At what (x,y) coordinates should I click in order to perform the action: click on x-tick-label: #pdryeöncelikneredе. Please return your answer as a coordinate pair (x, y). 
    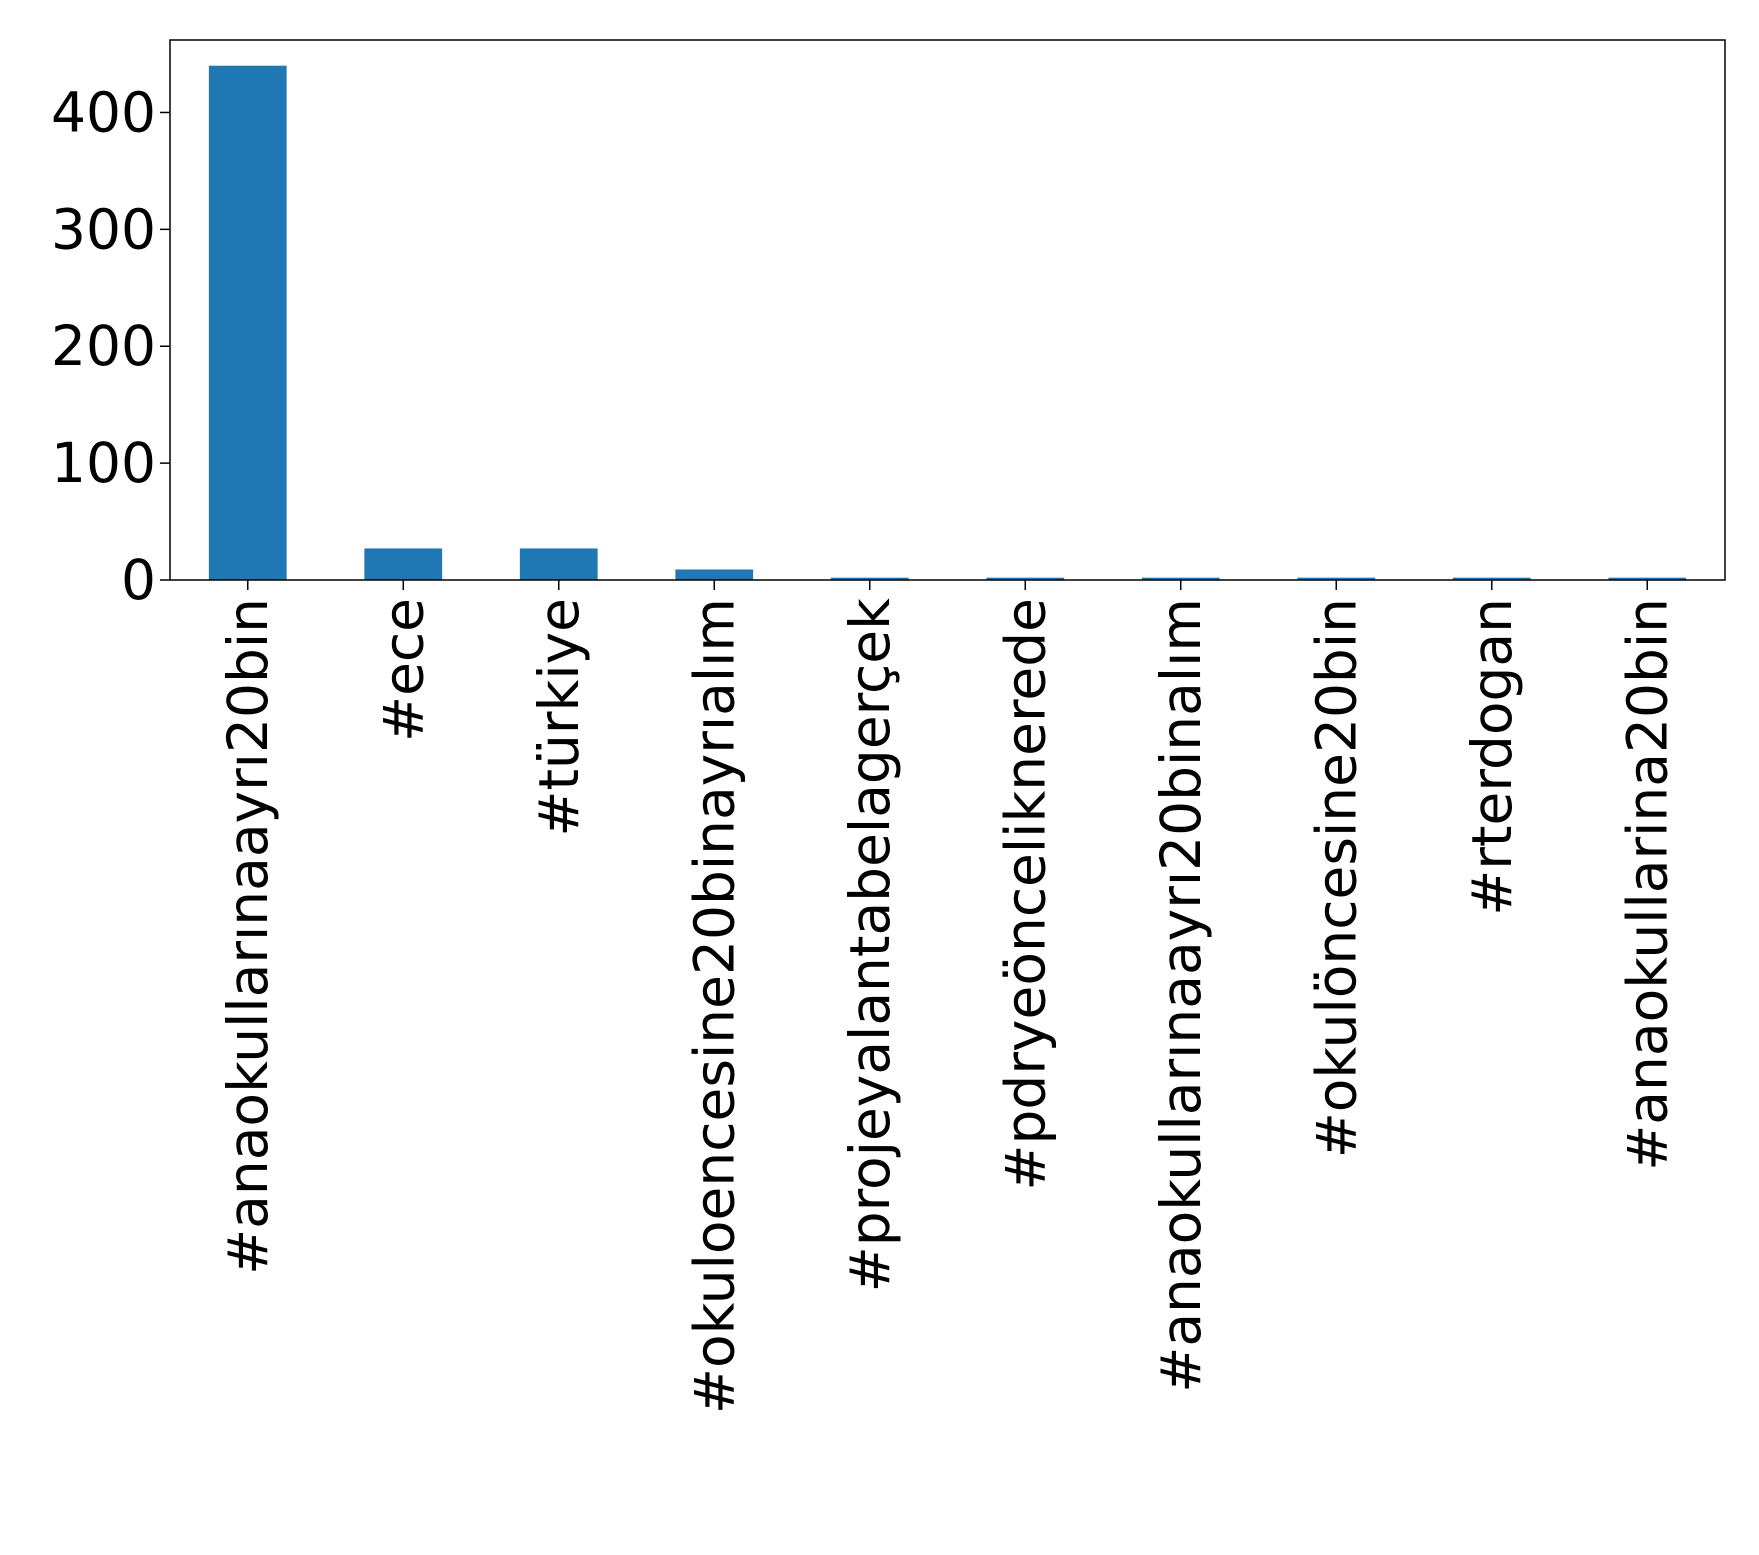
    Looking at the image, I should click on (1025, 894).